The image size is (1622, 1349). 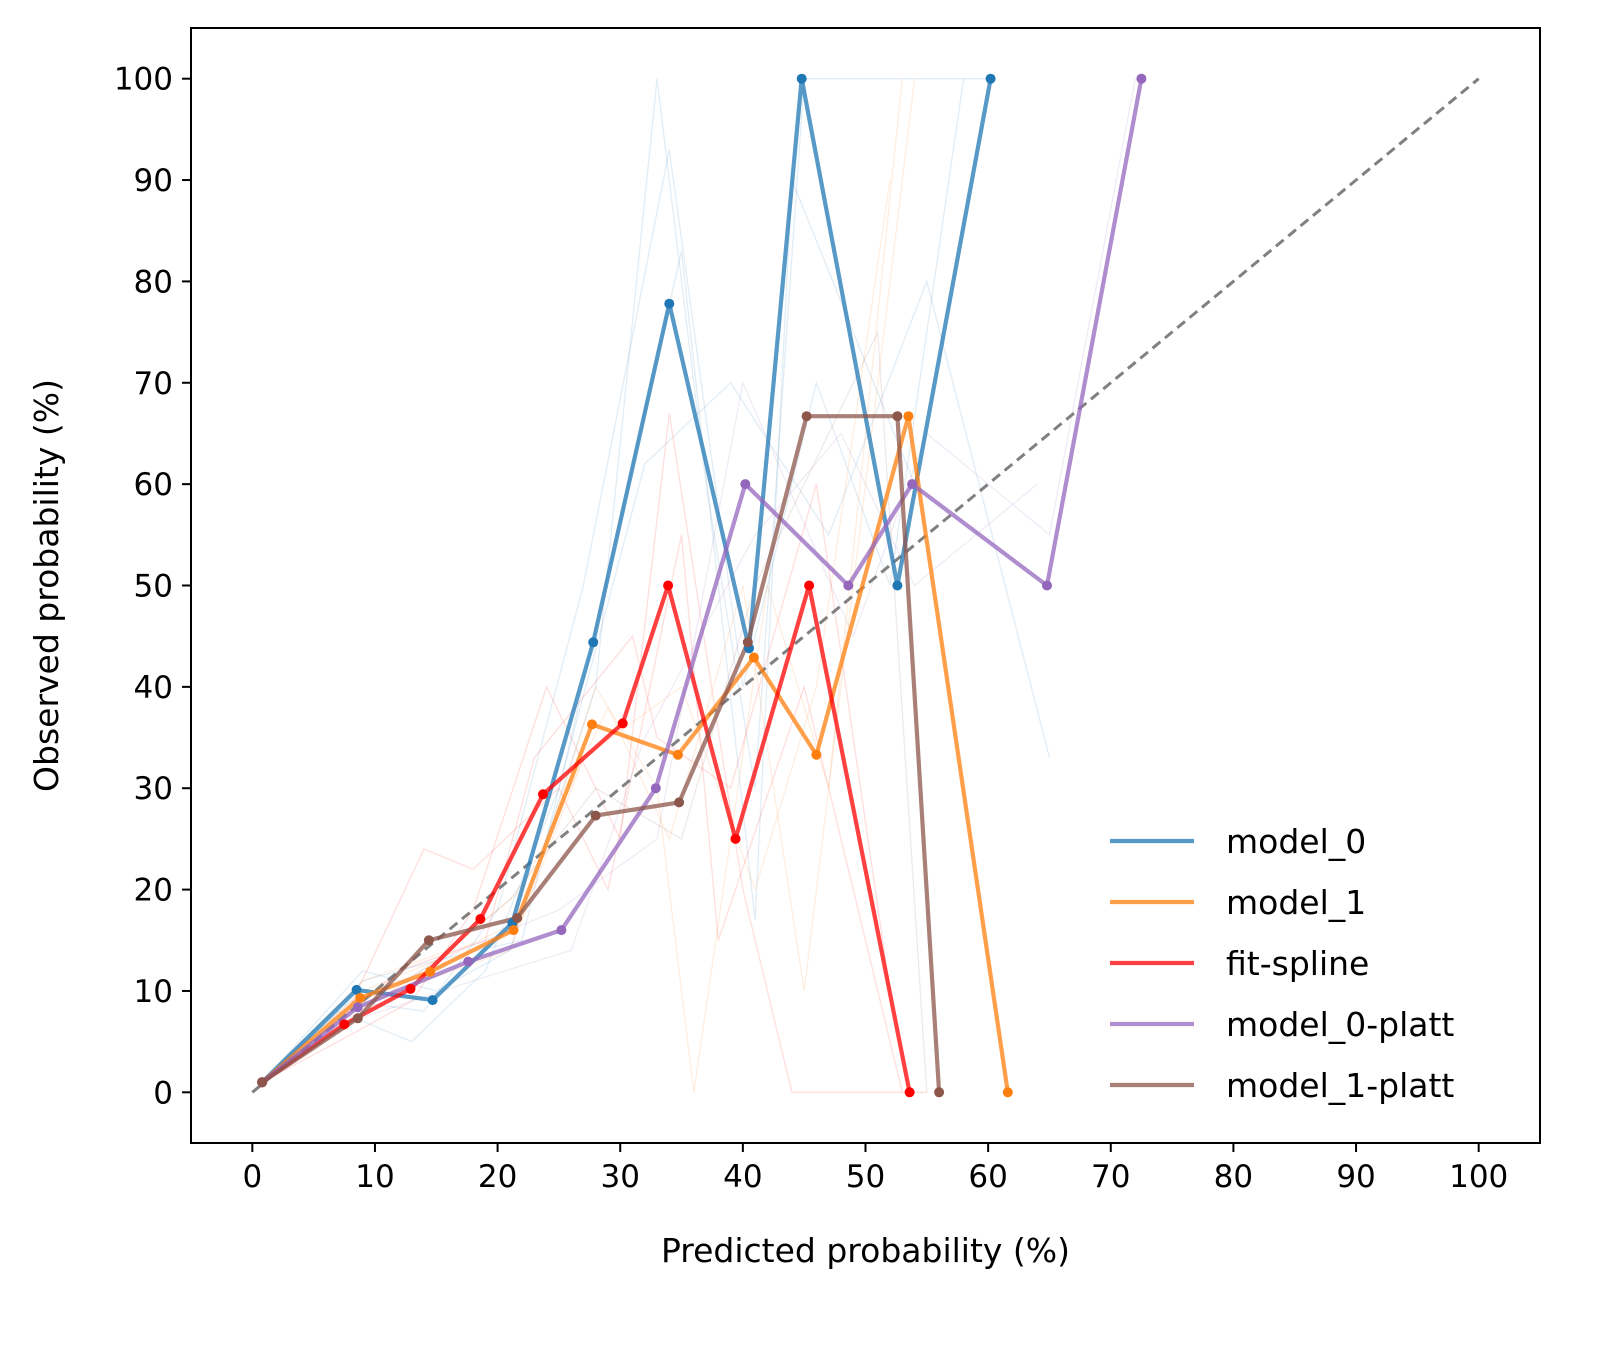 What do you see at coordinates (1478, 1177) in the screenshot?
I see `x-tick-label-100: 100` at bounding box center [1478, 1177].